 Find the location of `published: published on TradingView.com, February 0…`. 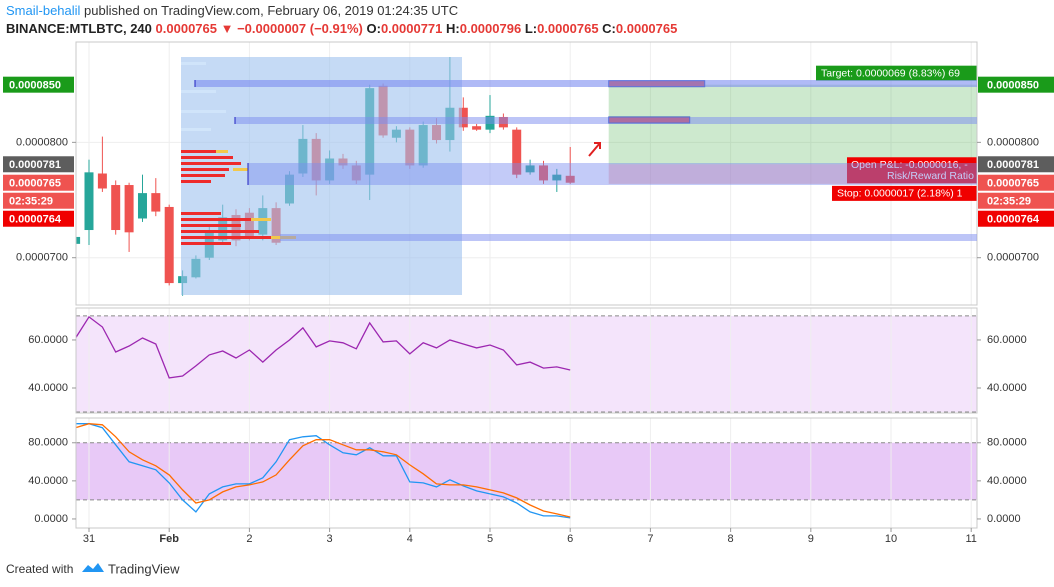

published: published on TradingView.com, February 0… is located at coordinates (269, 10).